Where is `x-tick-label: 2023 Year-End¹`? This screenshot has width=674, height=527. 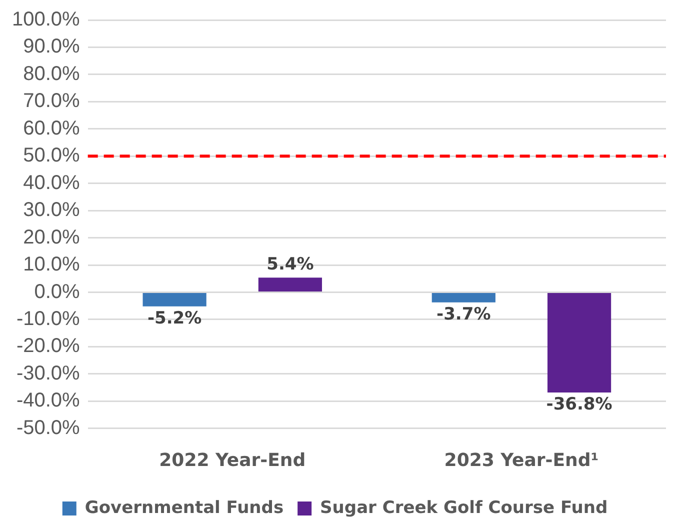
x-tick-label: 2023 Year-End¹ is located at coordinates (521, 460).